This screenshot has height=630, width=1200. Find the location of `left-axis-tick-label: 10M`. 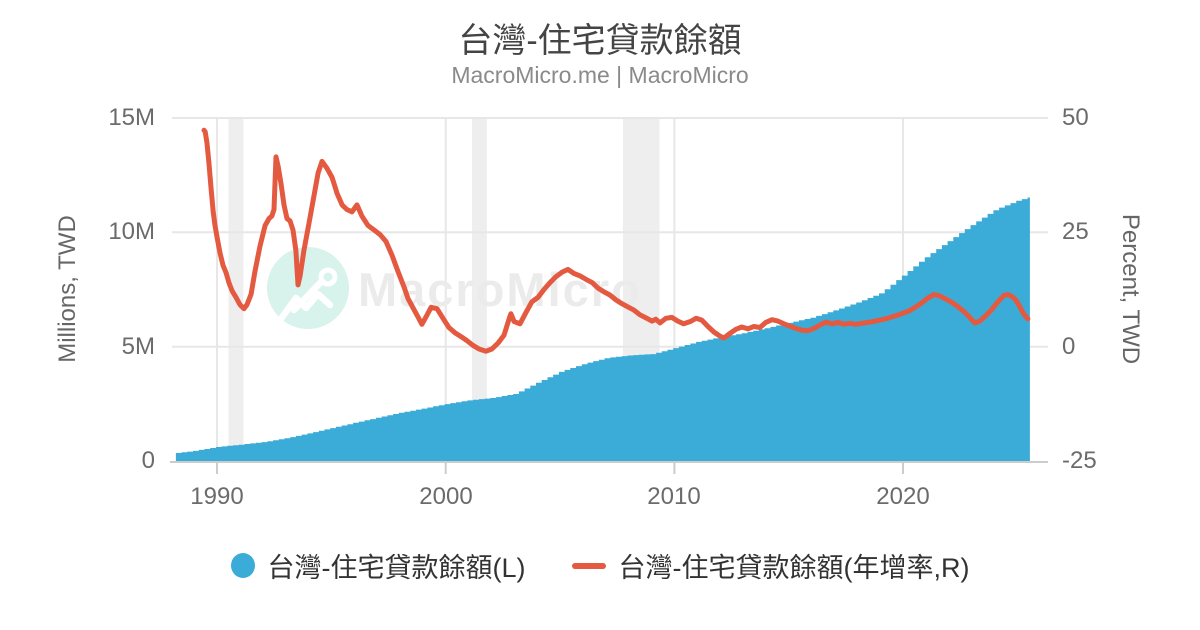

left-axis-tick-label: 10M is located at coordinates (131, 231).